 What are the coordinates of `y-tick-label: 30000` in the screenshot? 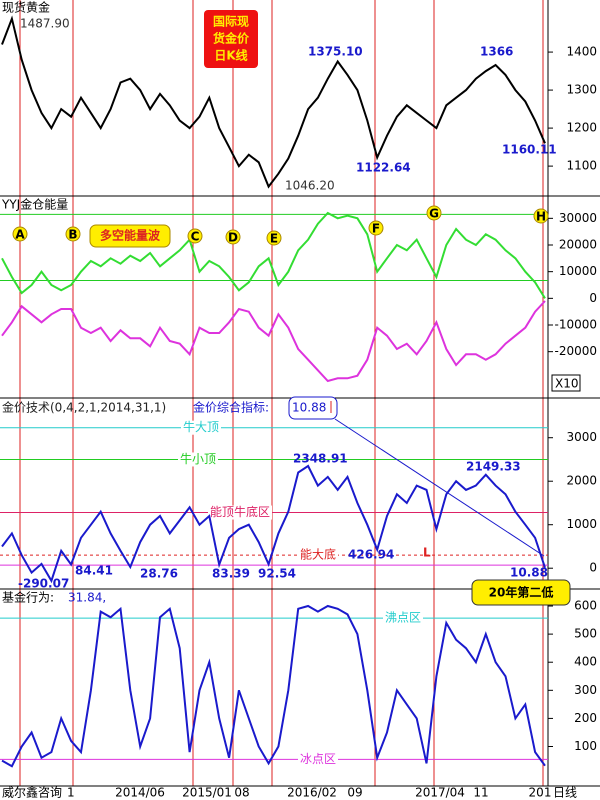 It's located at (578, 218).